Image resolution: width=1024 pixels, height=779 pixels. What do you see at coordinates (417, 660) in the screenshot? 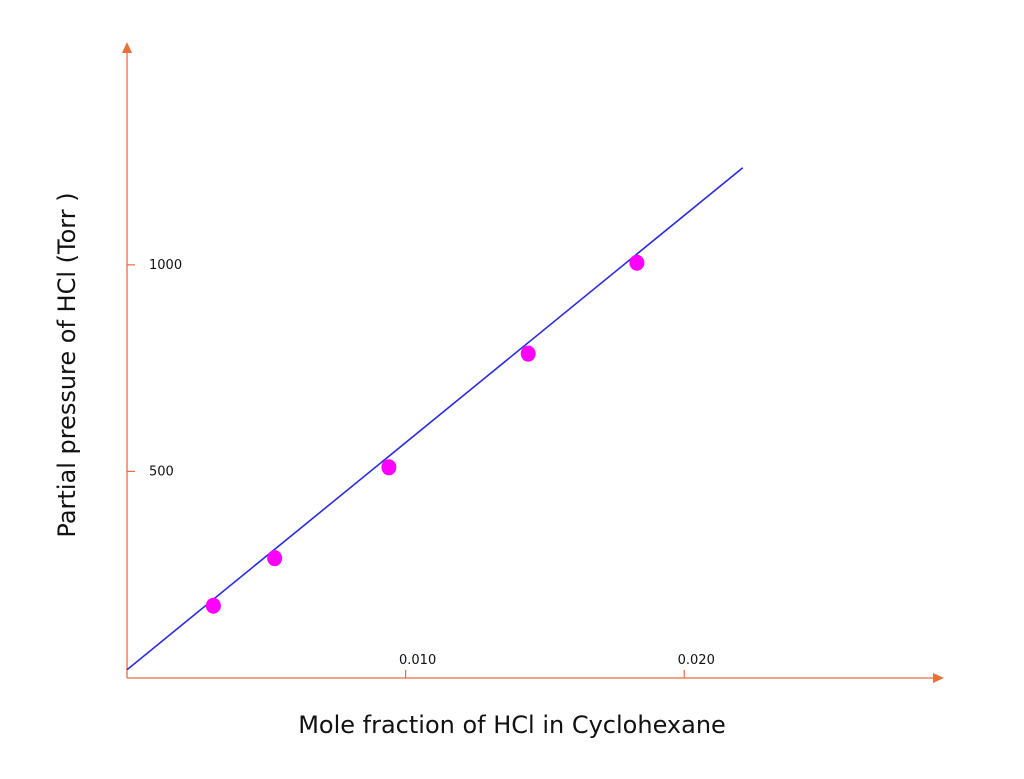
I see `x-tick-label-0: 0.010` at bounding box center [417, 660].